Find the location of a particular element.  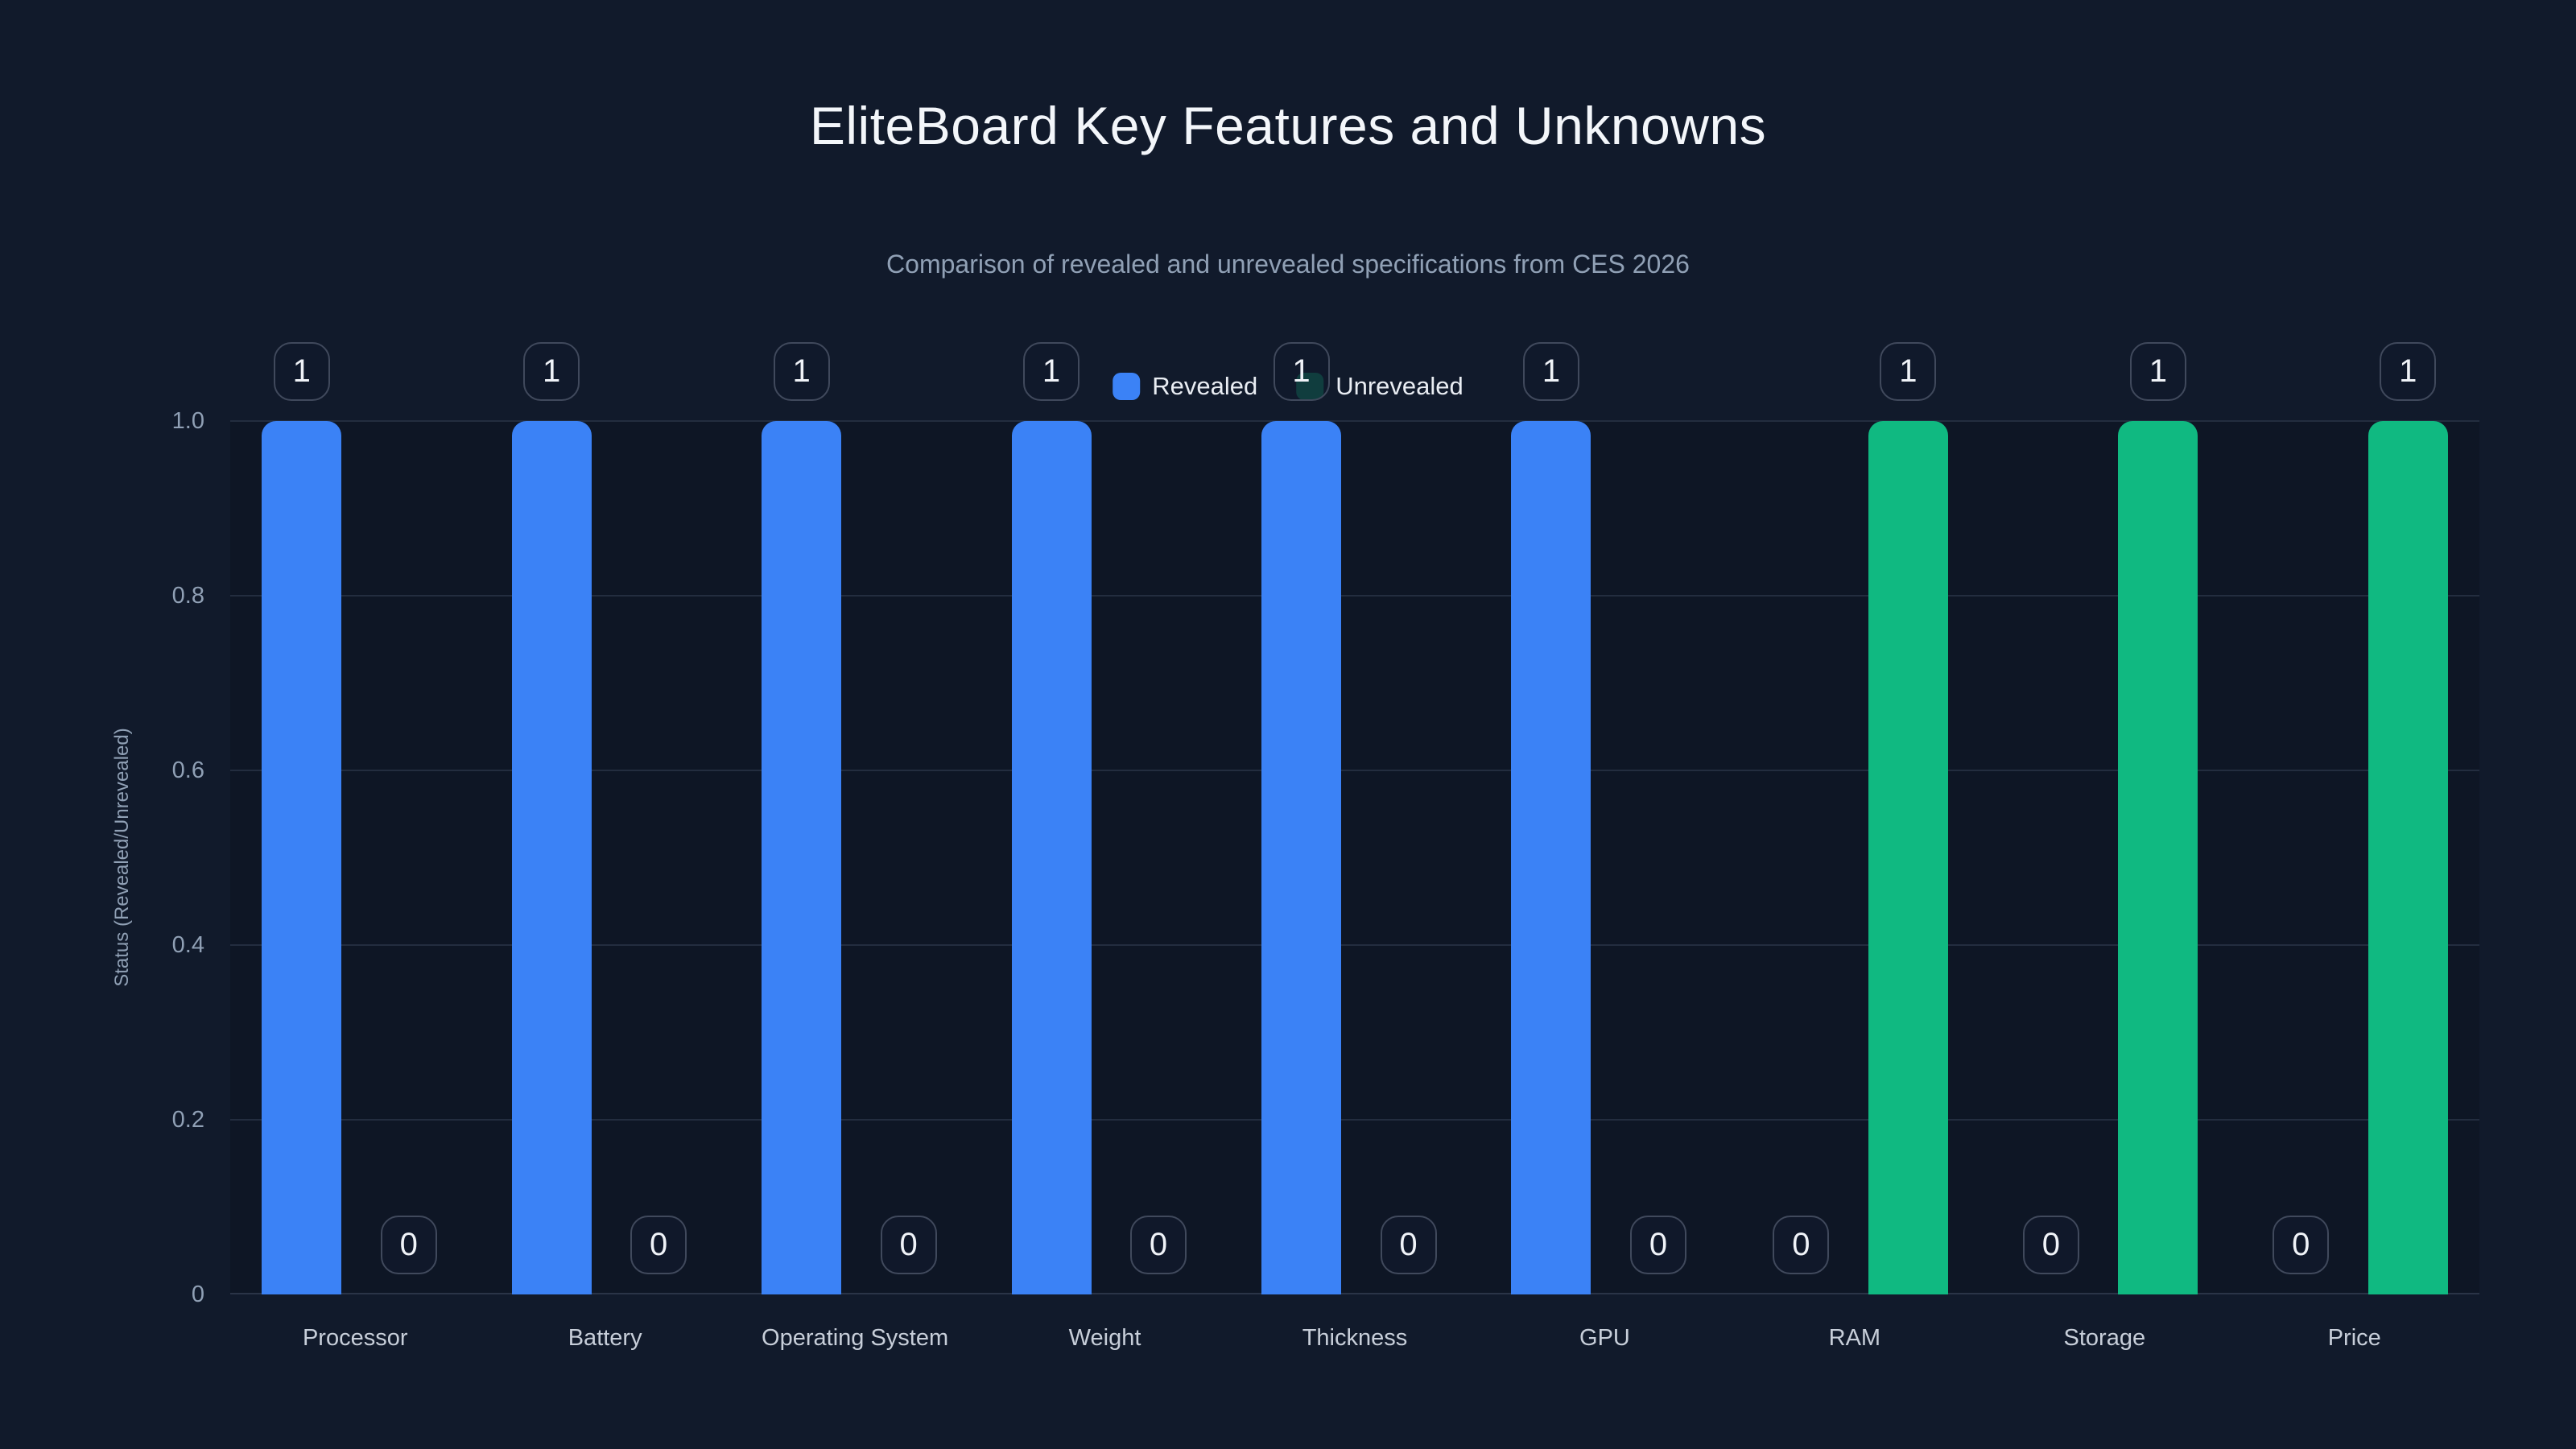

bar-revealed-gpu is located at coordinates (1551, 857).